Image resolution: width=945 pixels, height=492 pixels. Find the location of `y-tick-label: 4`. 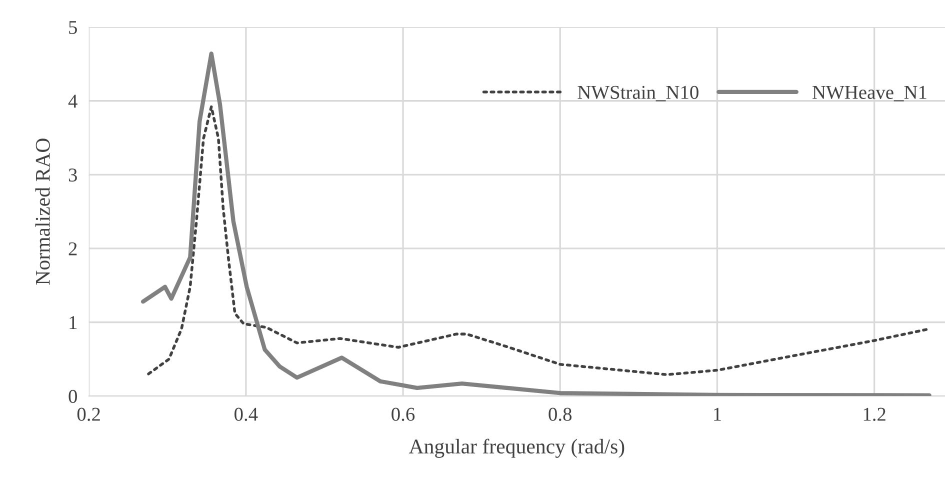

y-tick-label: 4 is located at coordinates (73, 101).